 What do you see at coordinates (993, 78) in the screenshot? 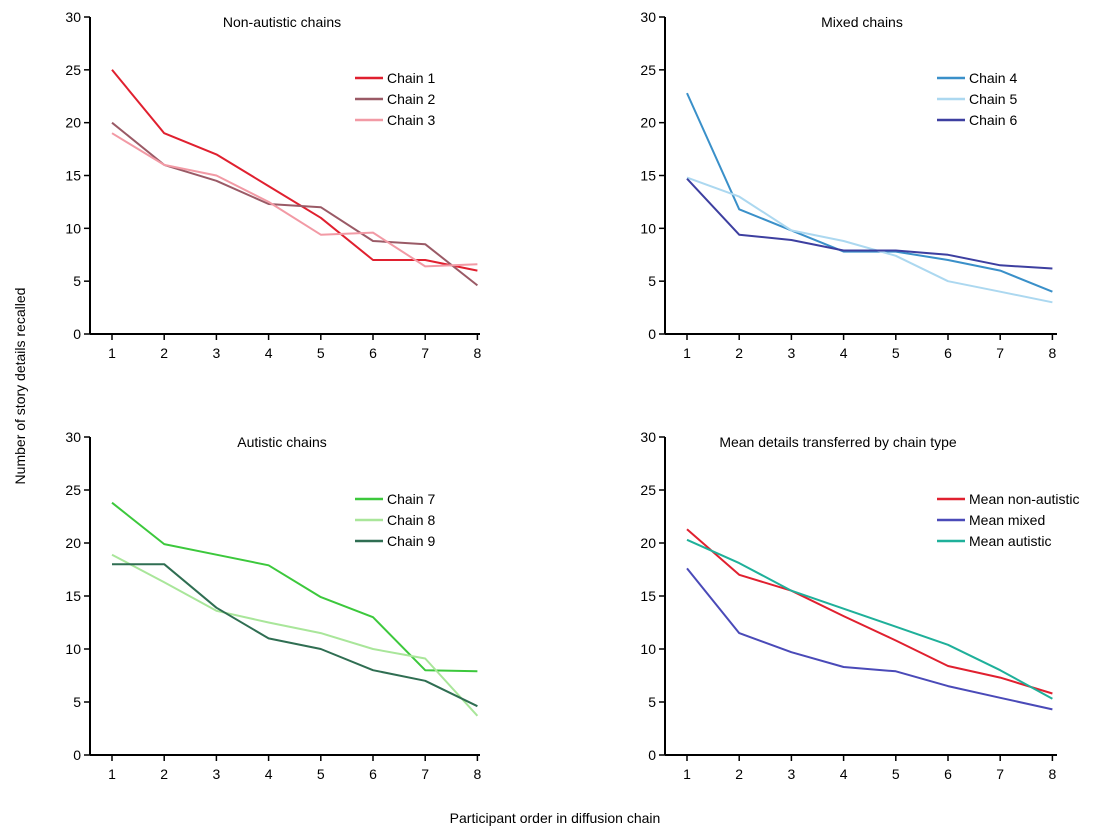
I see `legend-label: Chain 4` at bounding box center [993, 78].